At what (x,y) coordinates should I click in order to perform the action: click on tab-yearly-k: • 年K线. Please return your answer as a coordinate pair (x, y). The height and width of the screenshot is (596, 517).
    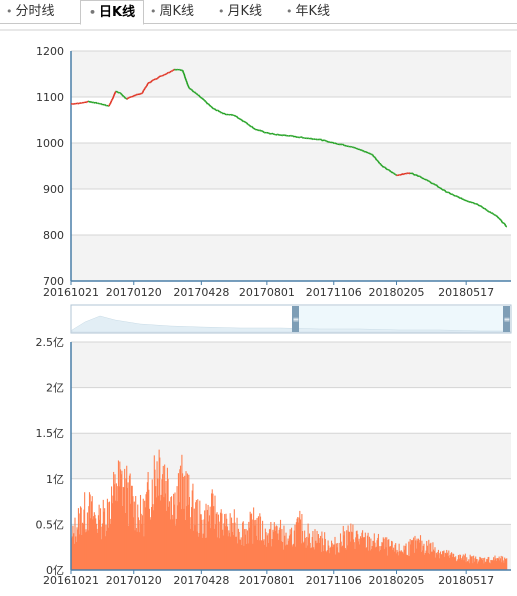
    Looking at the image, I should click on (308, 11).